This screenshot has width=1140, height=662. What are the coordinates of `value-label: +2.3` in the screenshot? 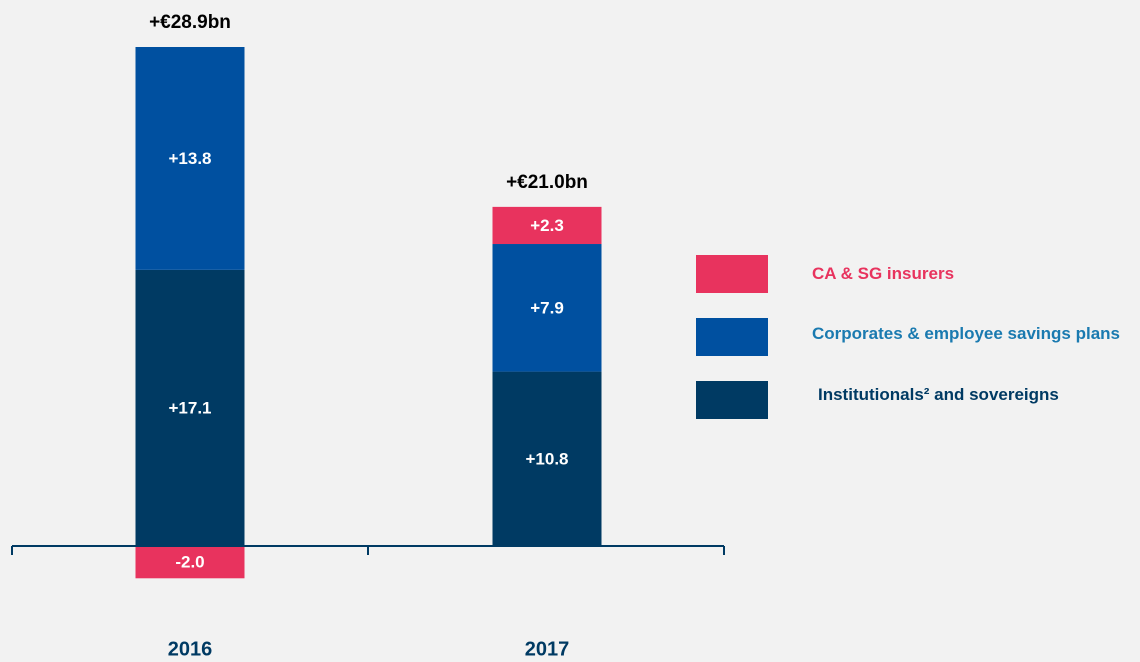 It's located at (547, 225).